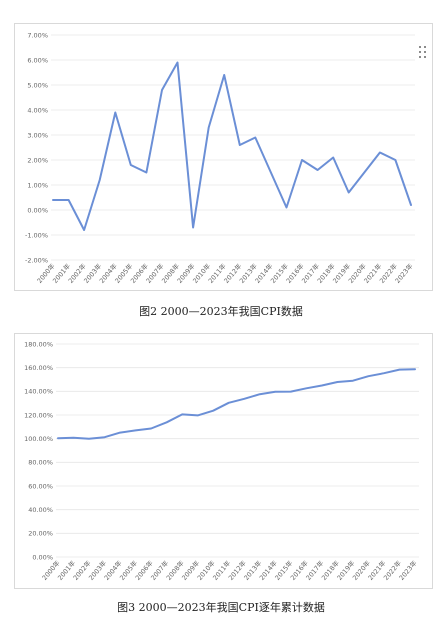 Image resolution: width=442 pixels, height=623 pixels. I want to click on y-tick-label: 2.00%, so click(37, 160).